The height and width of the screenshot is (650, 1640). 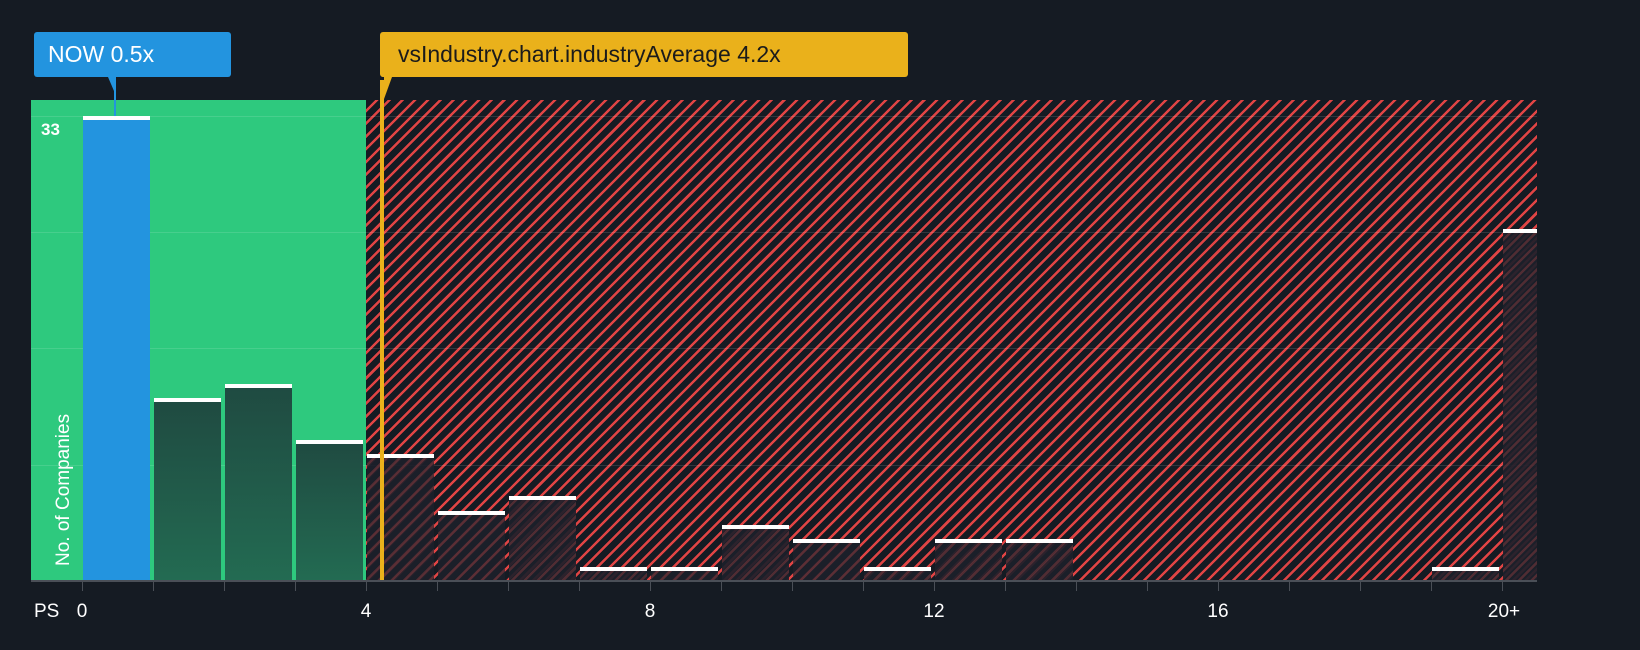 What do you see at coordinates (111, 84) in the screenshot?
I see `now-callout-pointer` at bounding box center [111, 84].